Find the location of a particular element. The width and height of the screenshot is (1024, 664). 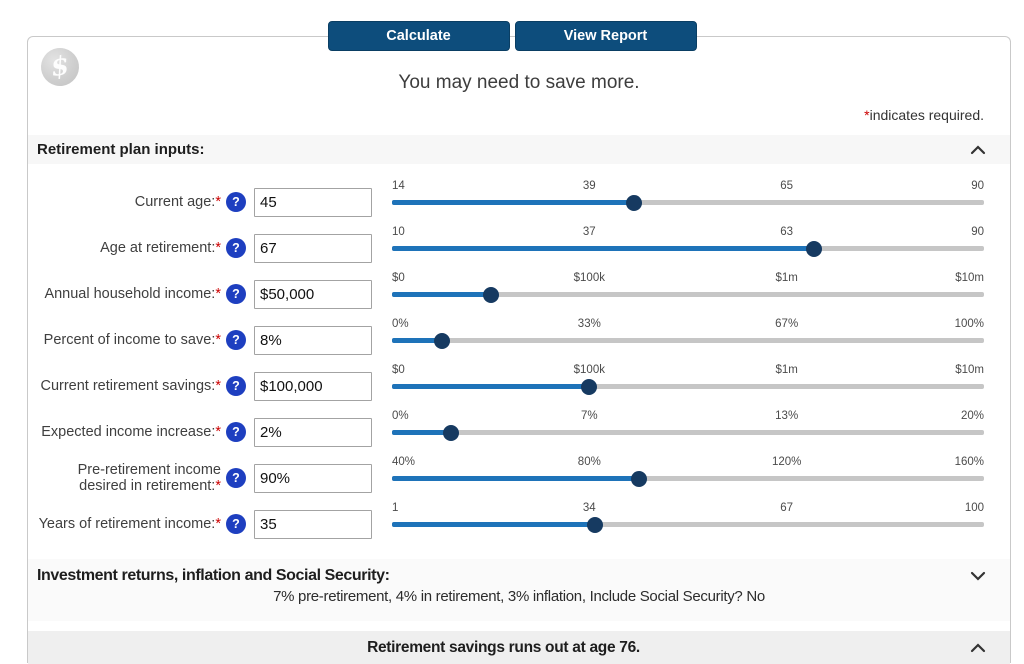

slider-tick-min: 10 is located at coordinates (398, 232).